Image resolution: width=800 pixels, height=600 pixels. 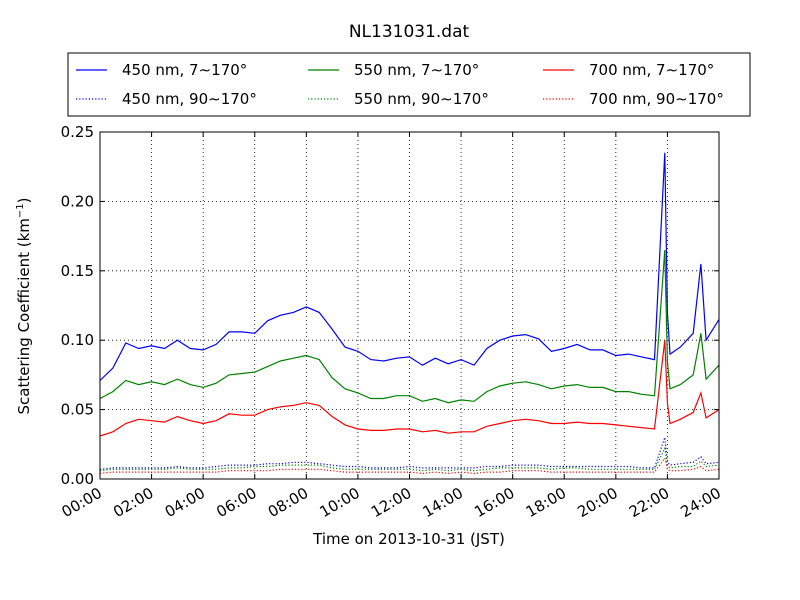 I want to click on x-axis-label: Time on 2013-10-31 (JST), so click(x=408, y=539).